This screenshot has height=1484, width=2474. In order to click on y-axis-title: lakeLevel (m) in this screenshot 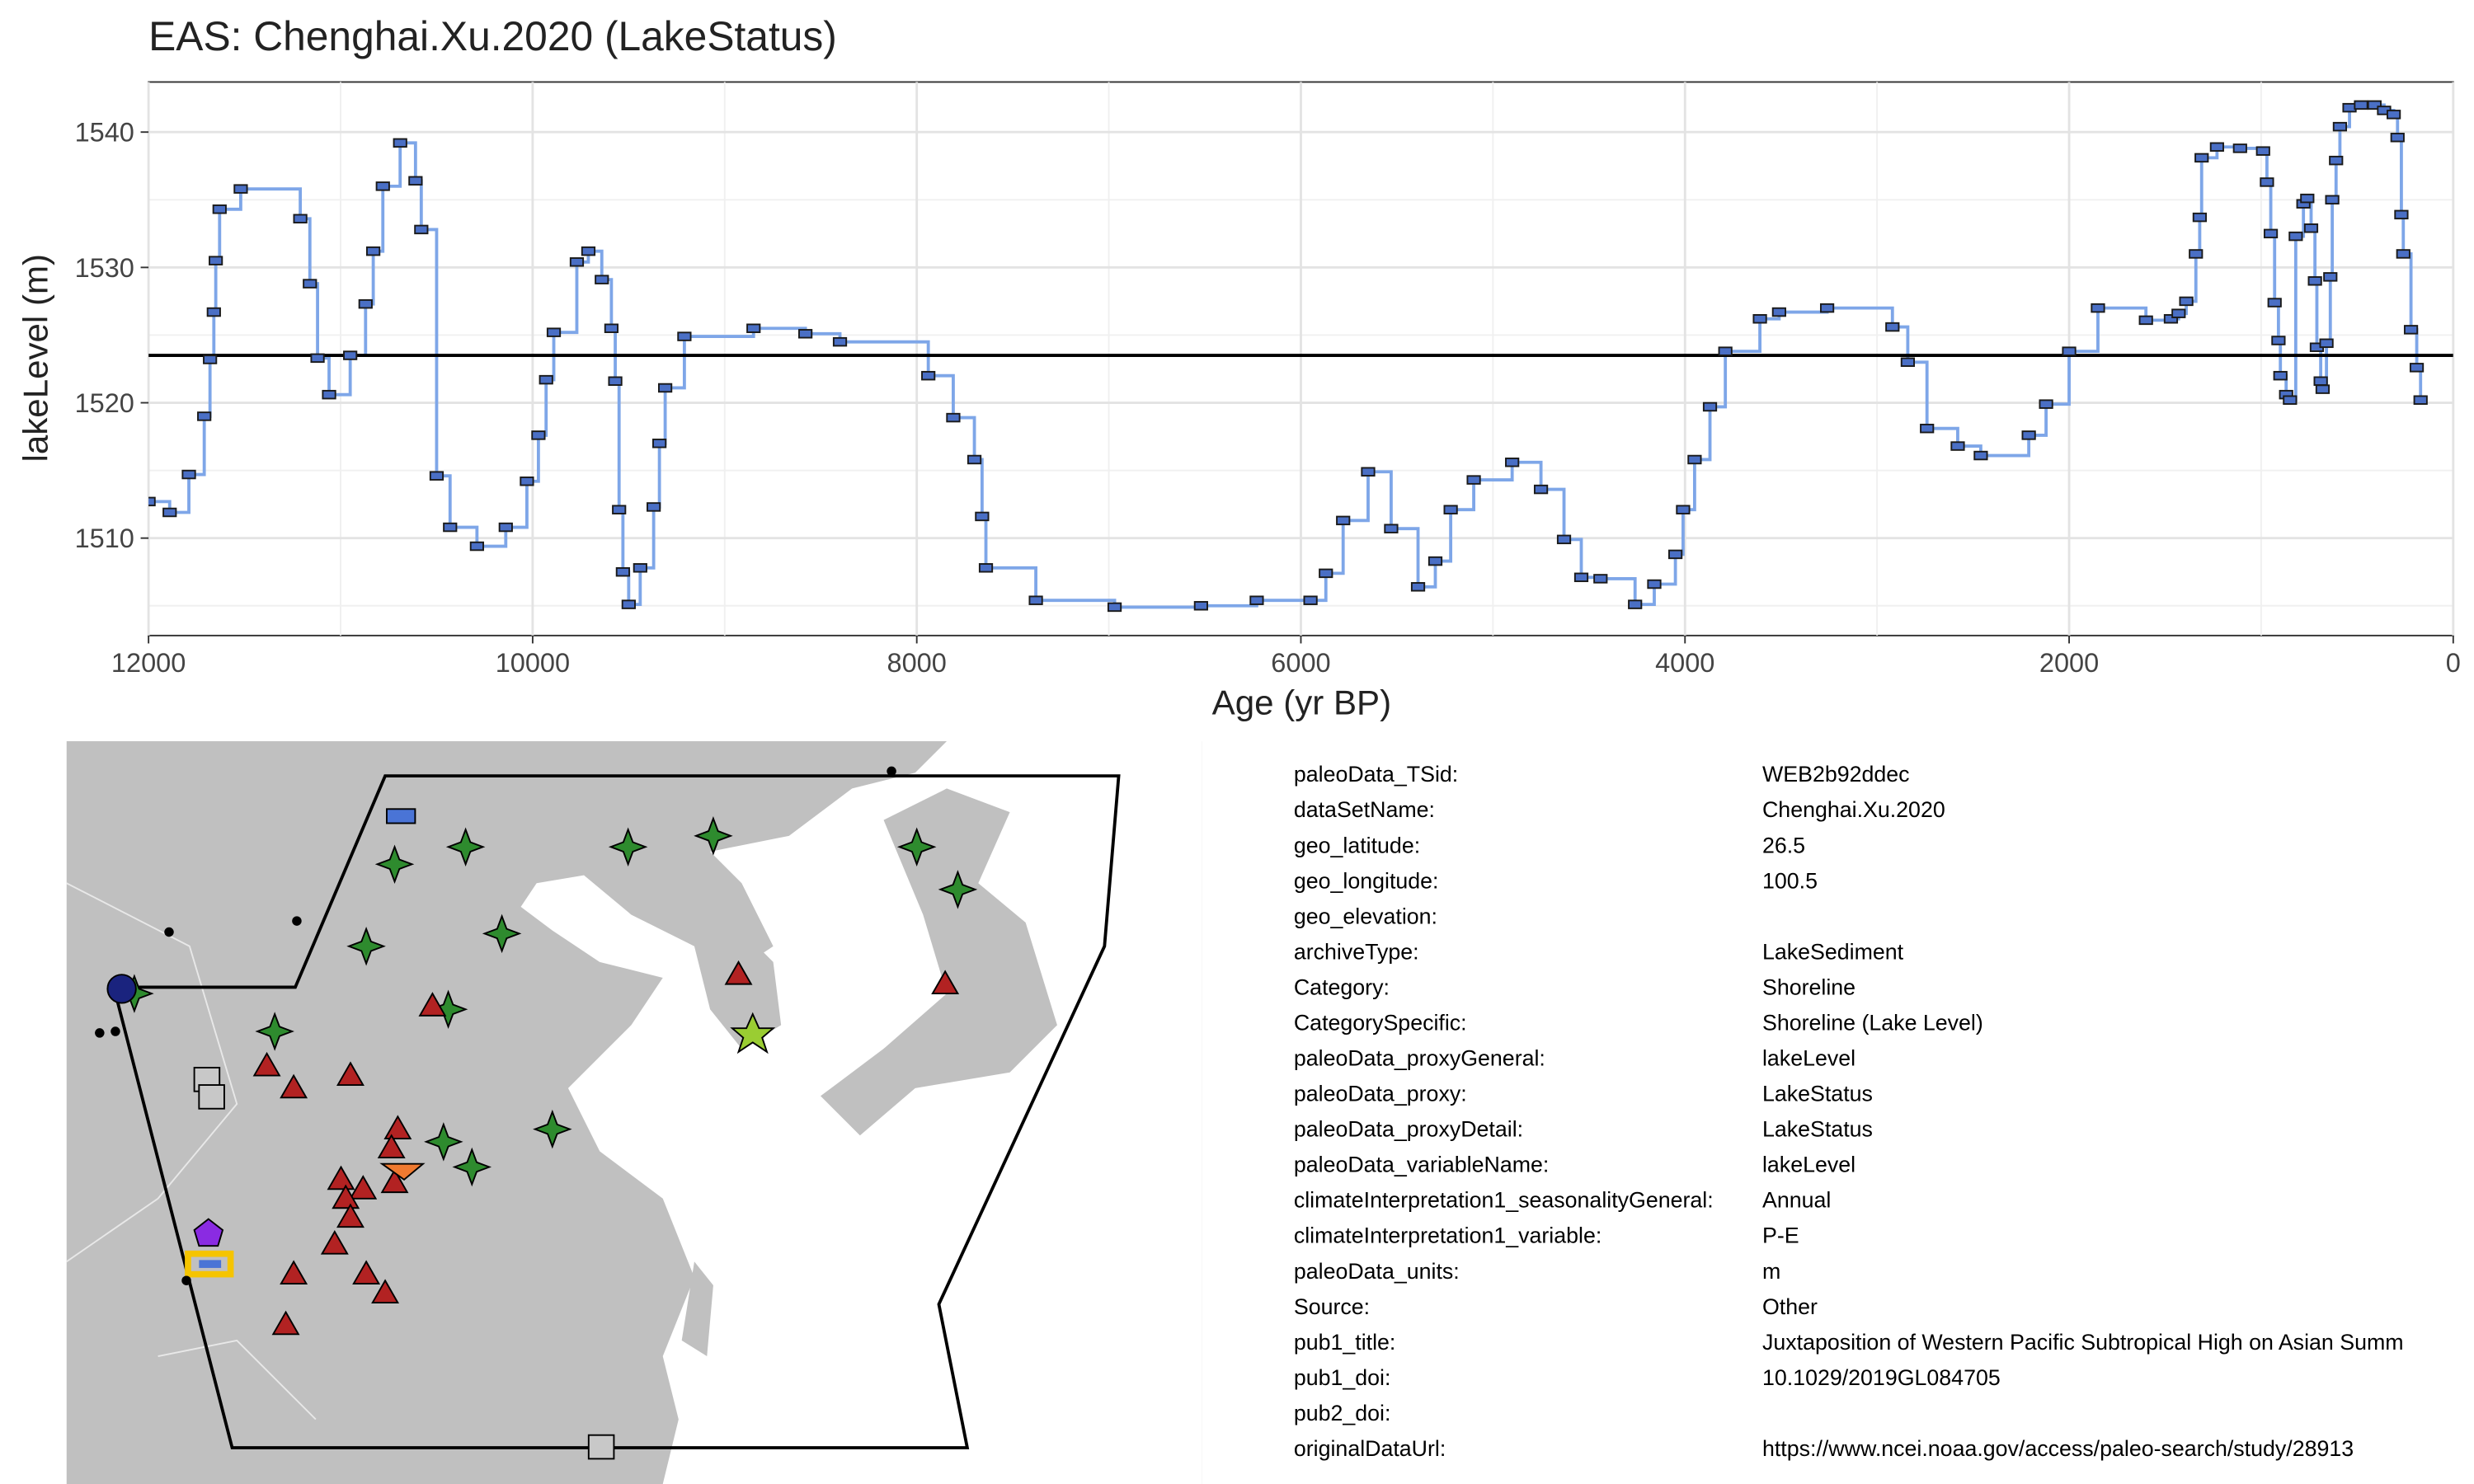, I will do `click(35, 358)`.